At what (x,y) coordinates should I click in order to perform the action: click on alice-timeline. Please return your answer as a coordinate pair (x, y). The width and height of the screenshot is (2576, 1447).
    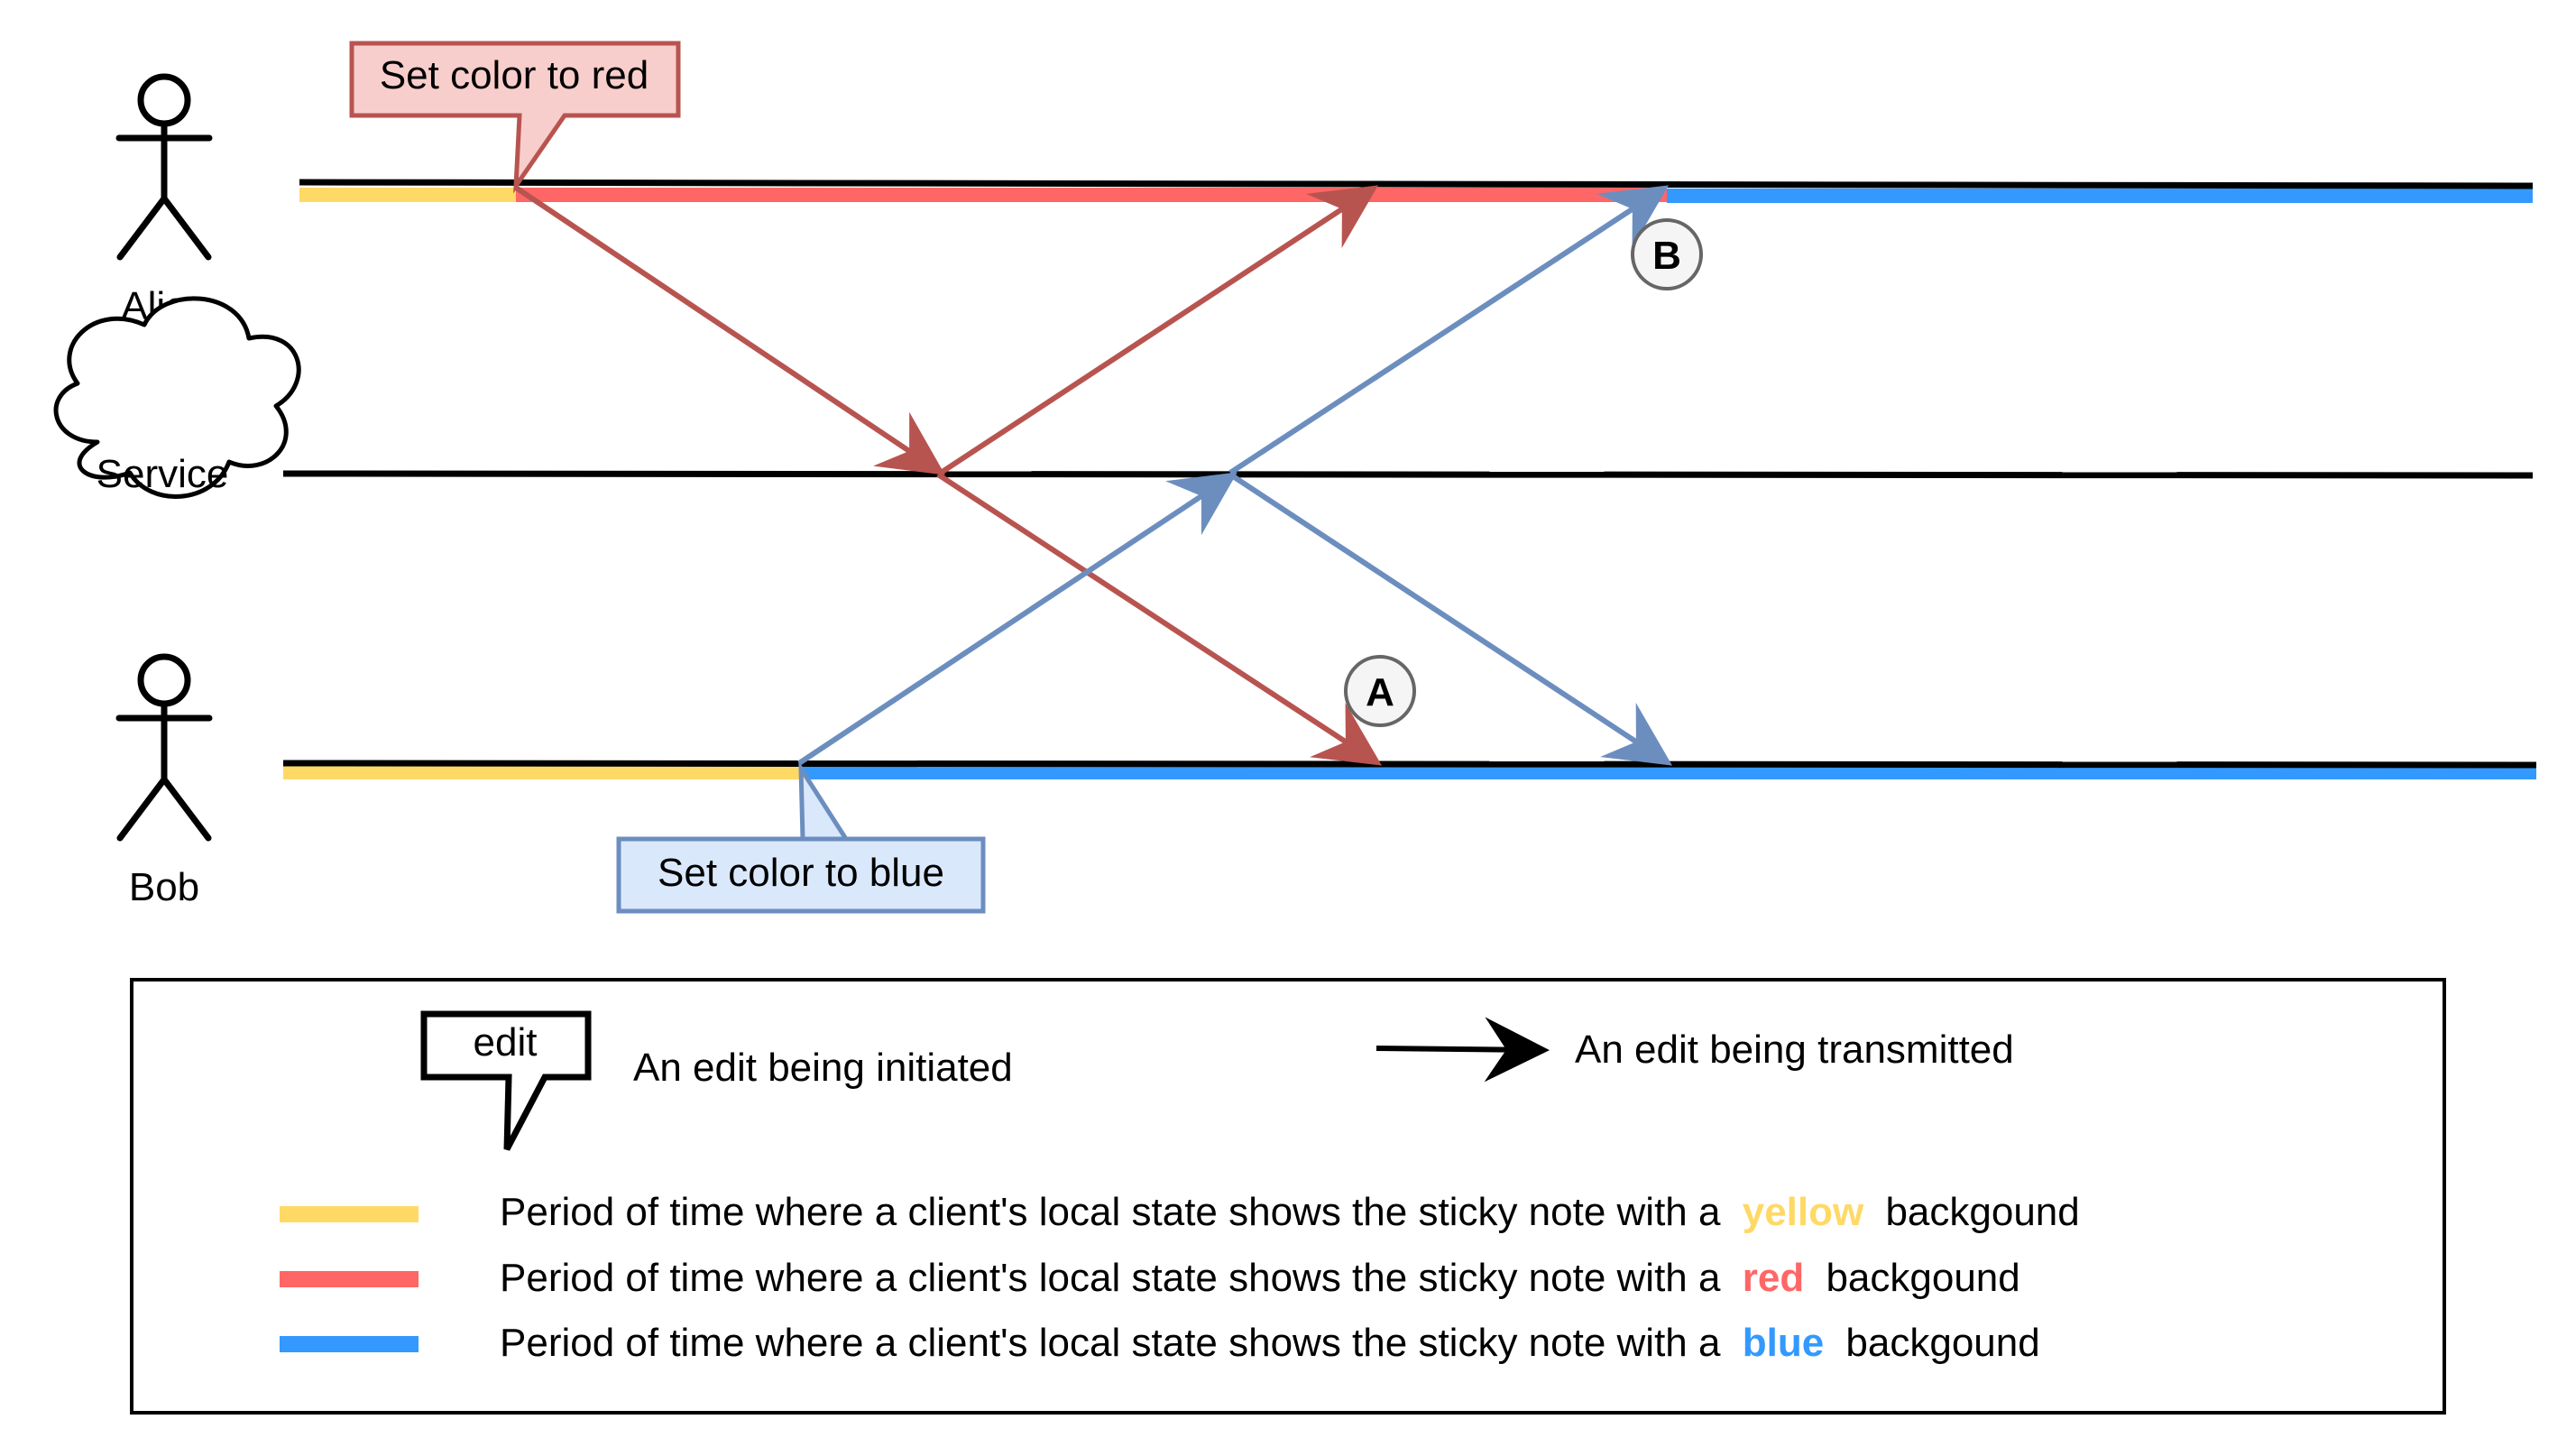
    Looking at the image, I should click on (1417, 191).